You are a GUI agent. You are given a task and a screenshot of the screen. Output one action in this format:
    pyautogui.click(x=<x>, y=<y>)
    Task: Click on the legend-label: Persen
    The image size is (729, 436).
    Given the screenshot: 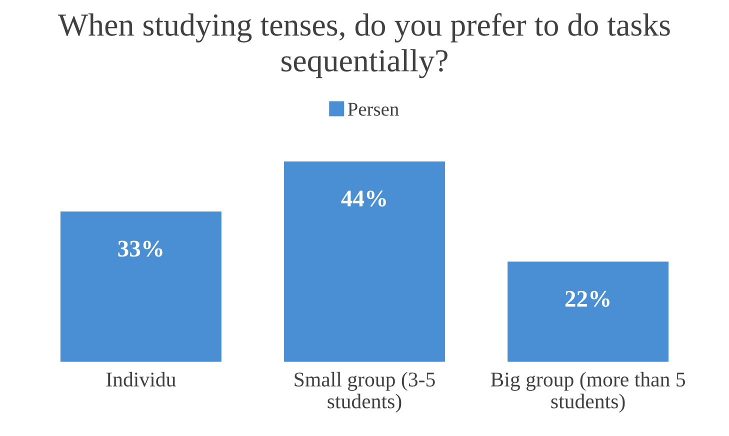 What is the action you would take?
    pyautogui.click(x=373, y=109)
    